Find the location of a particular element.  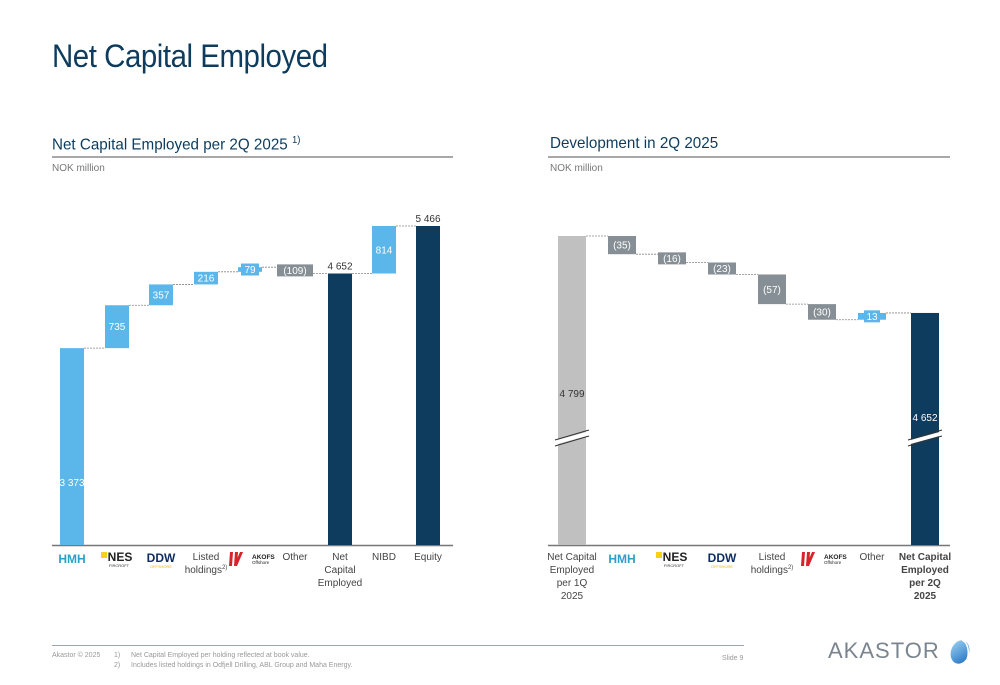

slide-number: Slide 9 is located at coordinates (733, 658).